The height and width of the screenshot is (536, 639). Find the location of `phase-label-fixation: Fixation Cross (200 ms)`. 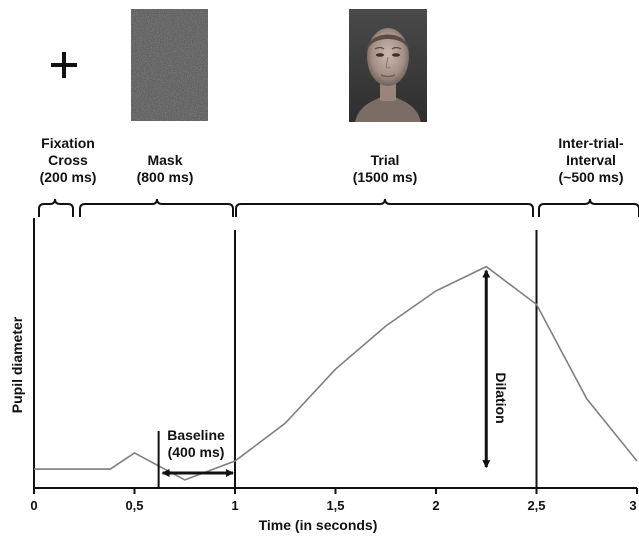

phase-label-fixation: Fixation Cross (200 ms) is located at coordinates (68, 160).